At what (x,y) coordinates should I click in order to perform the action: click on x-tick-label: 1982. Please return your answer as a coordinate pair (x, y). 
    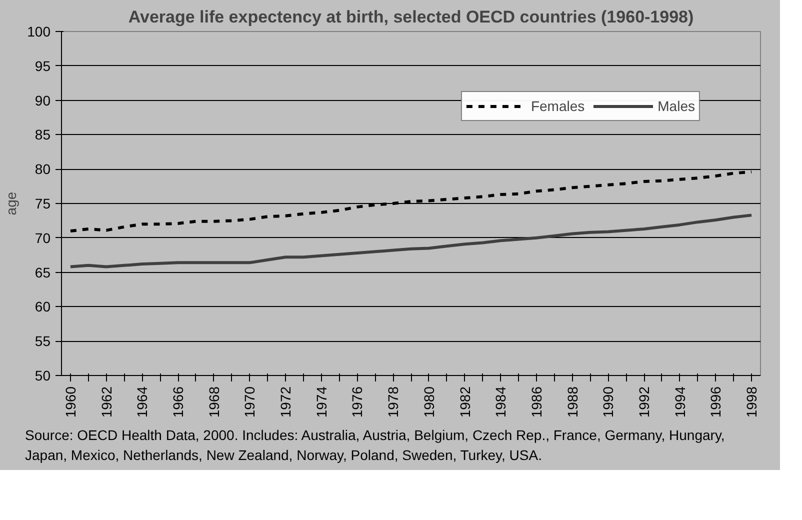
    Looking at the image, I should click on (464, 402).